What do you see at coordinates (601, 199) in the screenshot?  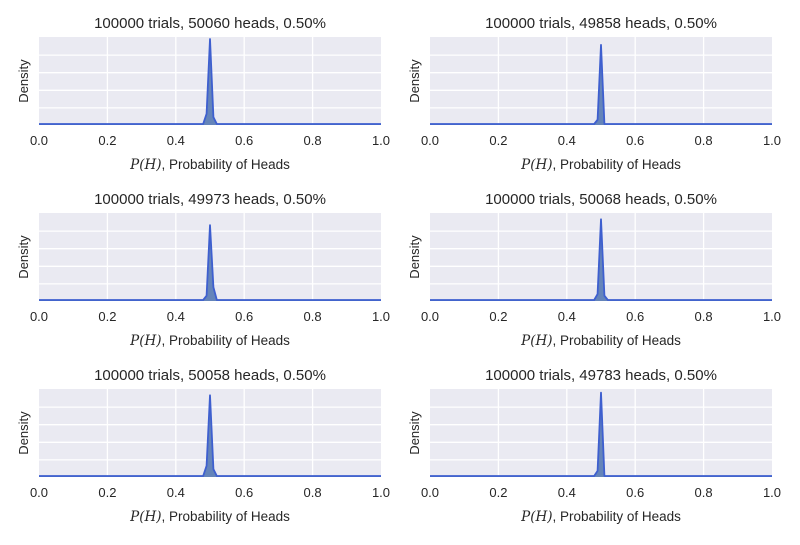 I see `subplot-title: 100000 trials, 50068 heads, 0.50%` at bounding box center [601, 199].